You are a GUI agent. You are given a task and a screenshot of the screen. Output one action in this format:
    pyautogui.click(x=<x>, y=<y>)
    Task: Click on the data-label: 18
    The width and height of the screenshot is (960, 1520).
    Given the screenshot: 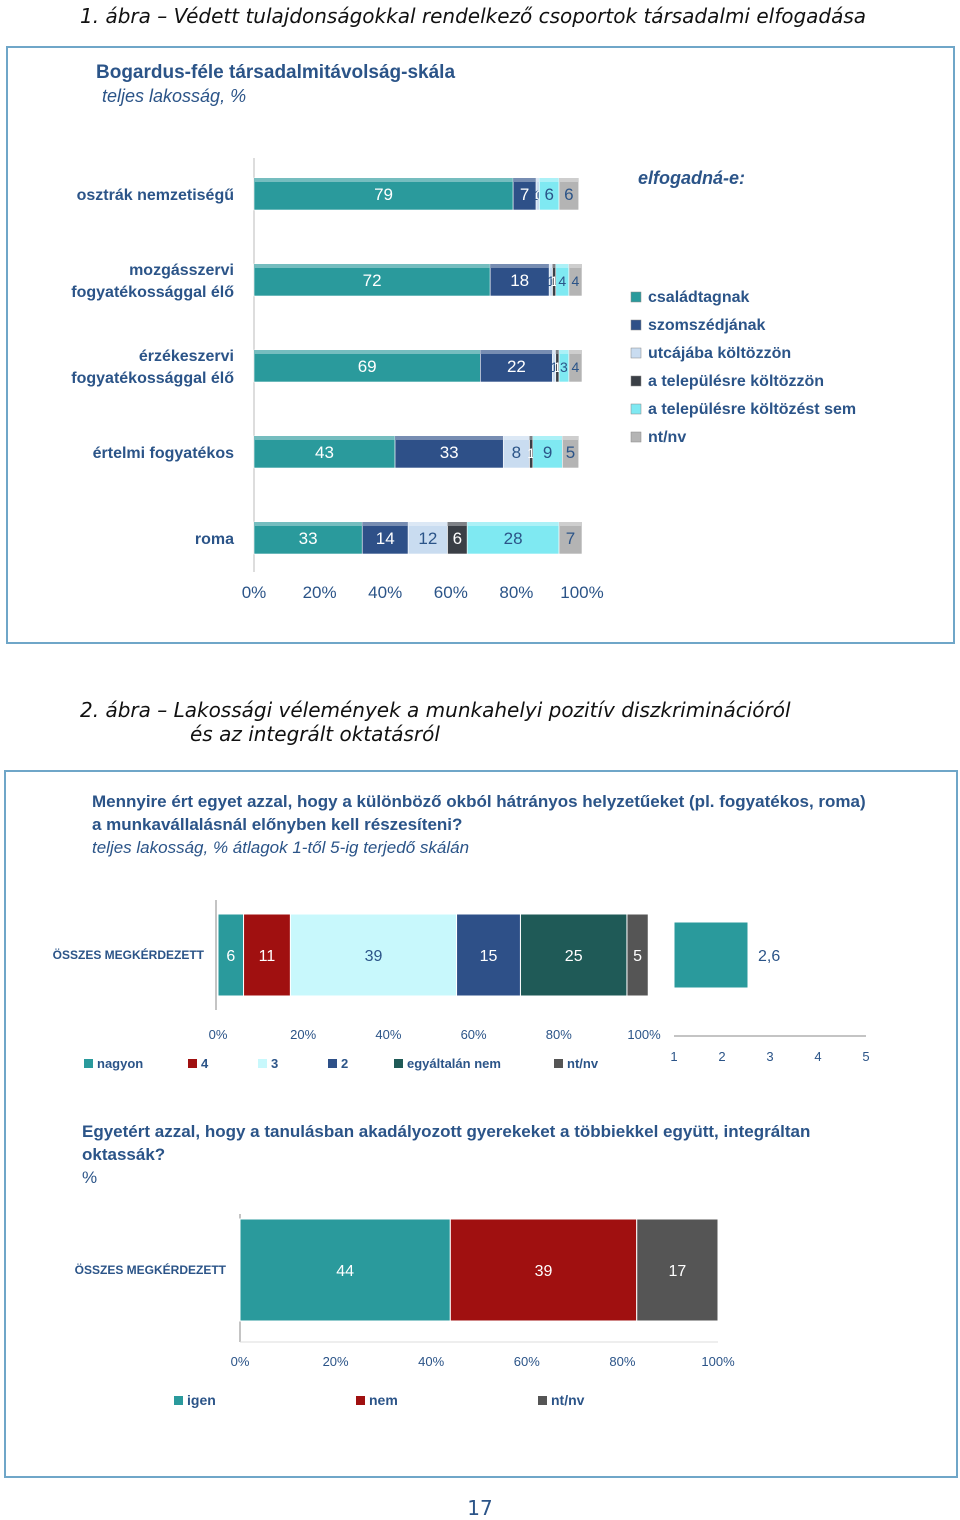 What is the action you would take?
    pyautogui.click(x=519, y=280)
    